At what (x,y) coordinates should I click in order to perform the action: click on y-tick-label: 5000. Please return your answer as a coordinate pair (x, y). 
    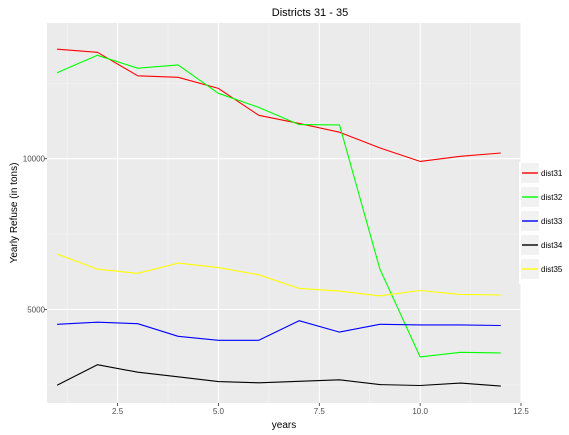
    Looking at the image, I should click on (36, 310).